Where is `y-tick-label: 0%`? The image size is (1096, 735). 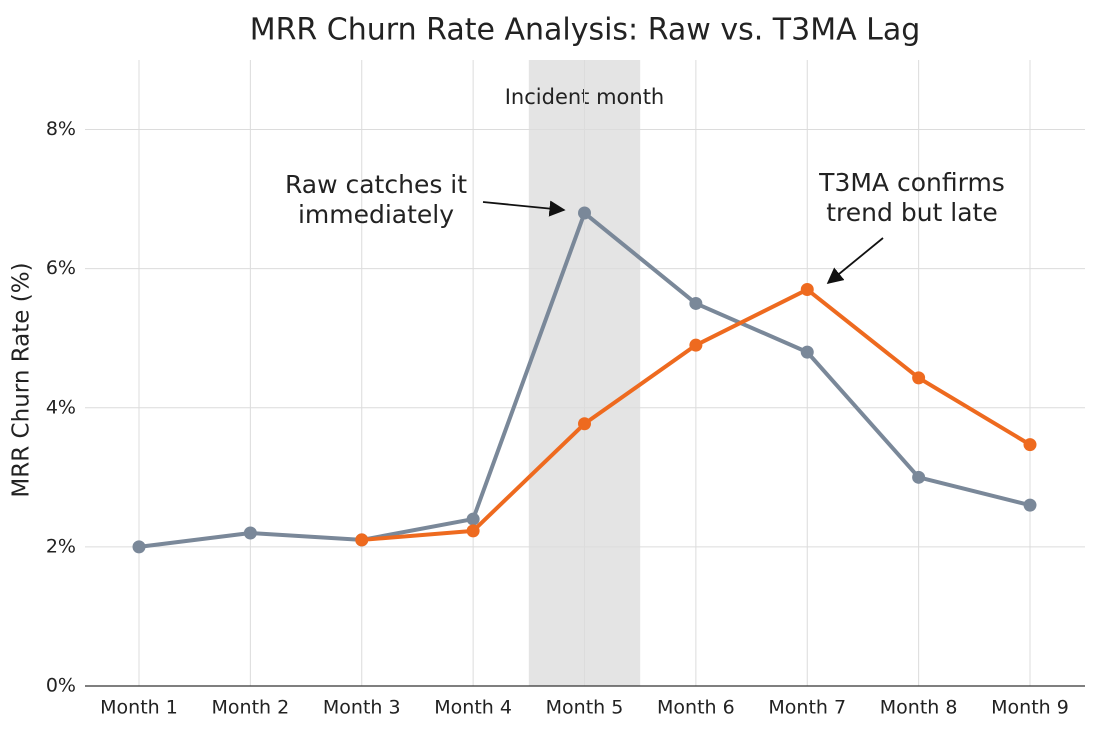 y-tick-label: 0% is located at coordinates (61, 686).